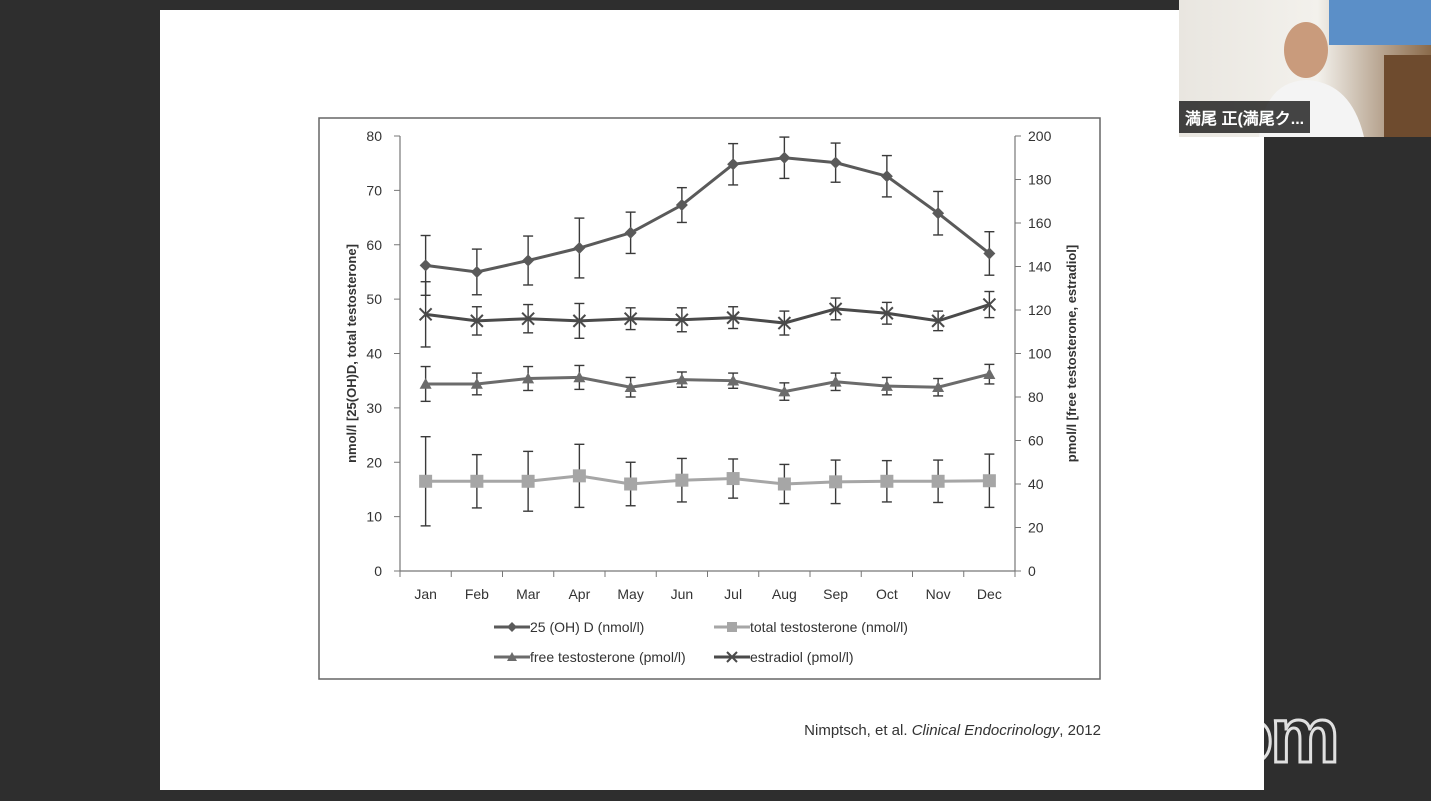  What do you see at coordinates (528, 594) in the screenshot?
I see `x-tick-label: Mar` at bounding box center [528, 594].